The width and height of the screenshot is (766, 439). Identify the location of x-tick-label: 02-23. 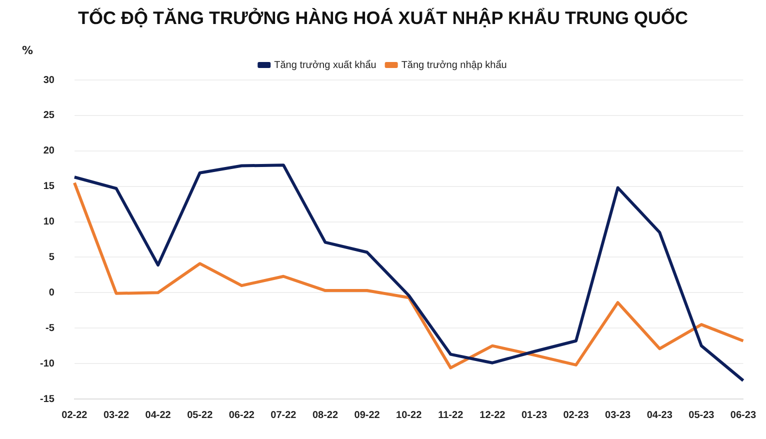
(576, 415).